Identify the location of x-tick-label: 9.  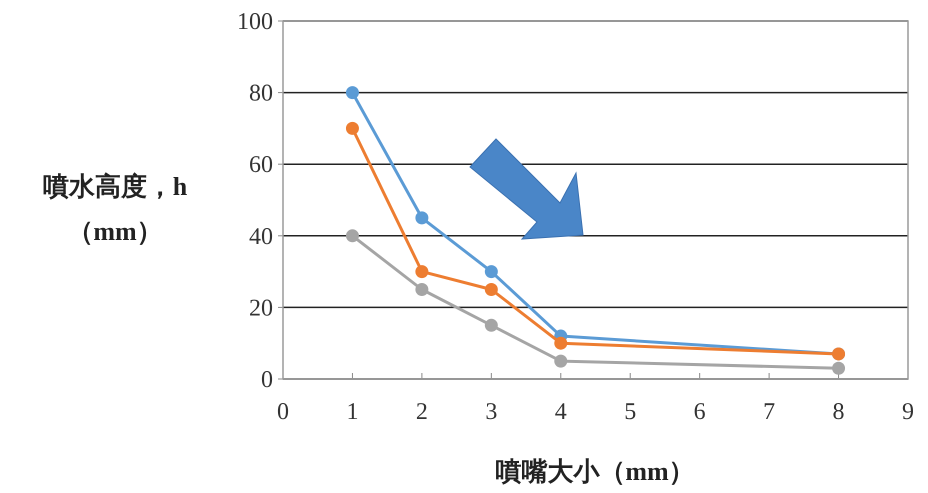
(908, 412).